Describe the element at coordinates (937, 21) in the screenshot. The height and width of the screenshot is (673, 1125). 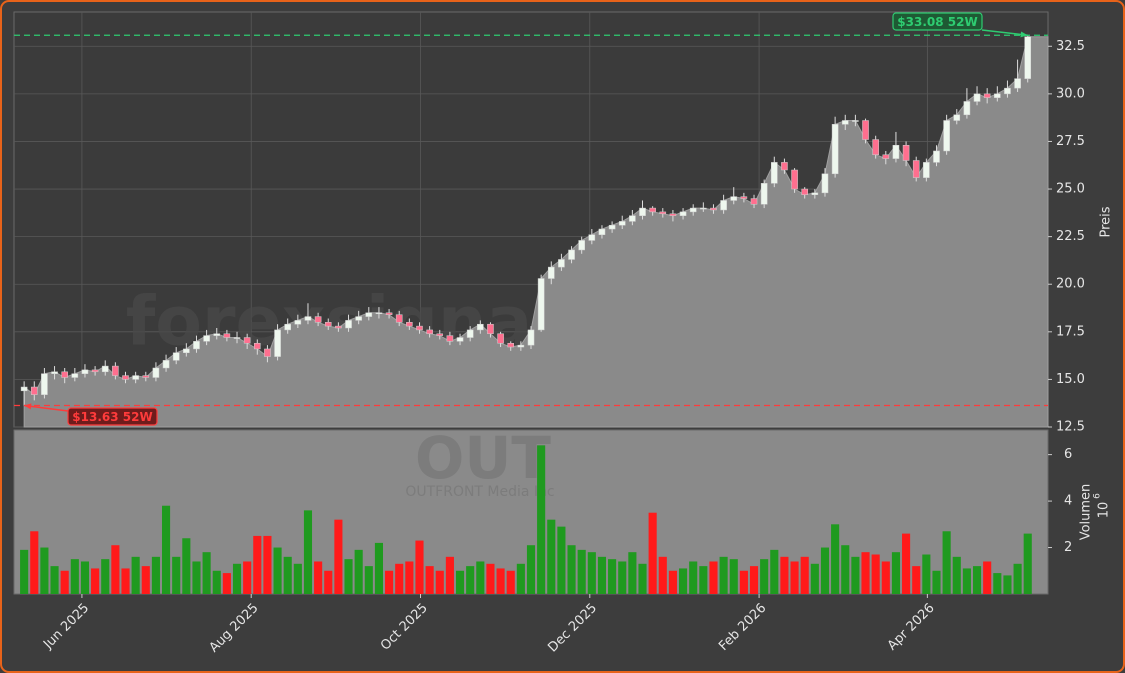
I see `annotation-box` at that location.